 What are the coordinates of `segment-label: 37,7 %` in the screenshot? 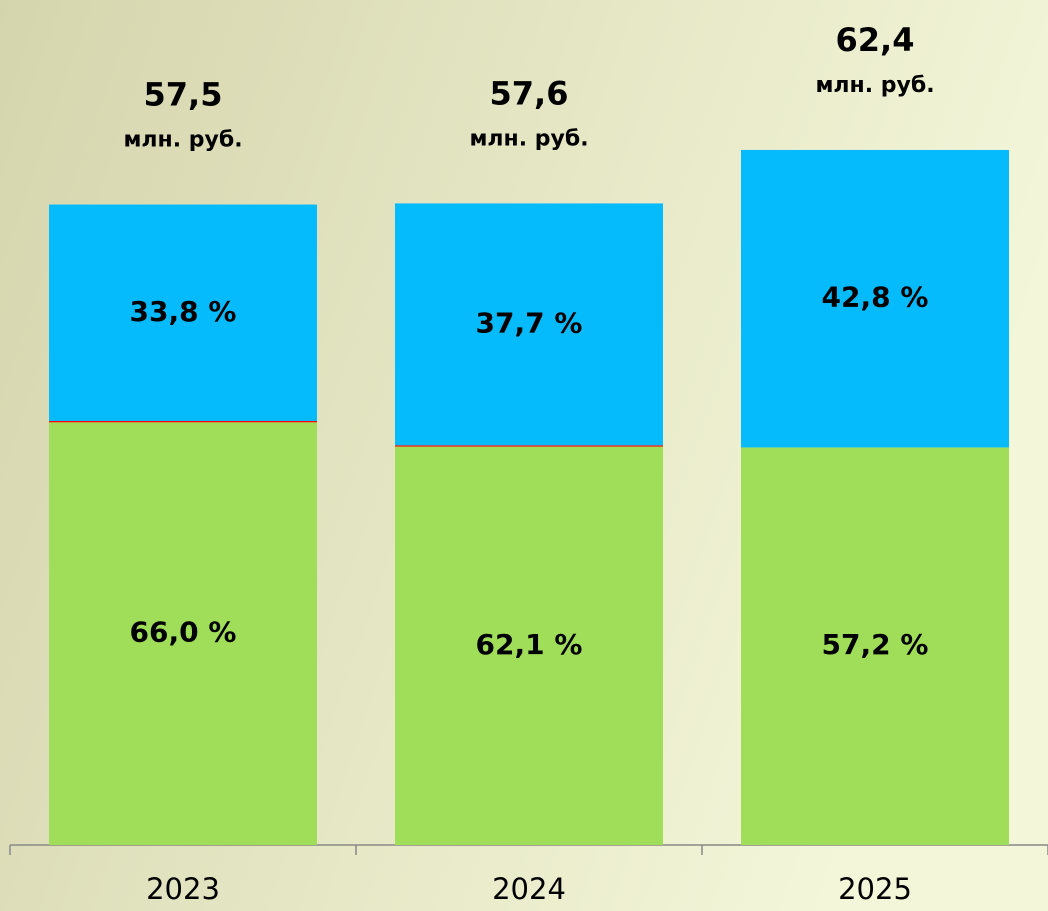 It's located at (529, 322).